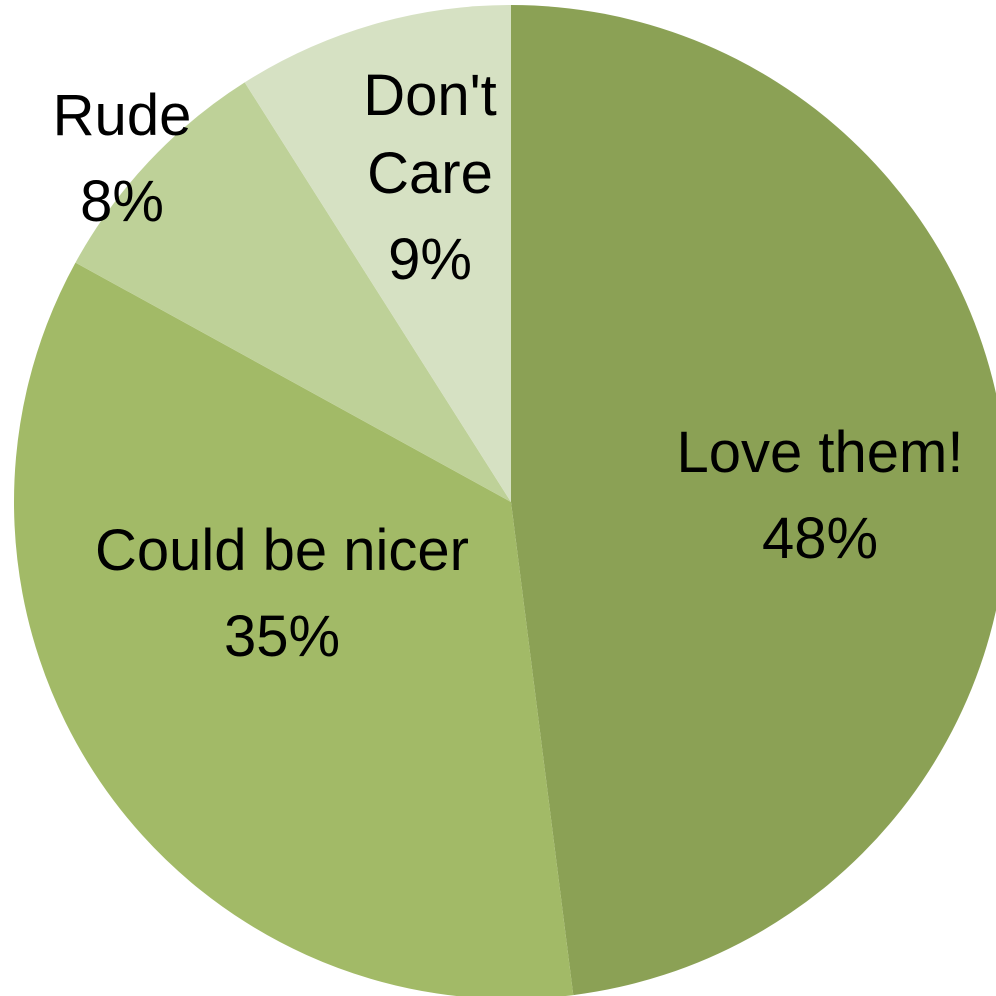 This screenshot has height=996, width=996. What do you see at coordinates (122, 201) in the screenshot?
I see `slice-percent-rude: 8%` at bounding box center [122, 201].